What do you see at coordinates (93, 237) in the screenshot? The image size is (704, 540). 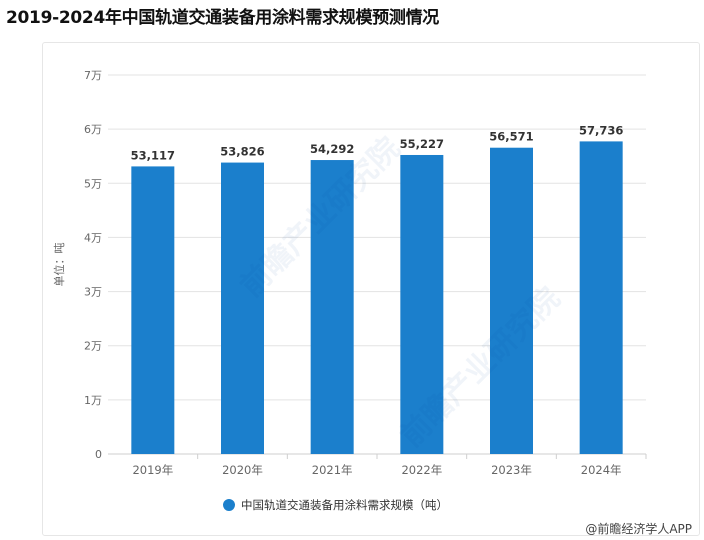 I see `y-tick-label: 4万` at bounding box center [93, 237].